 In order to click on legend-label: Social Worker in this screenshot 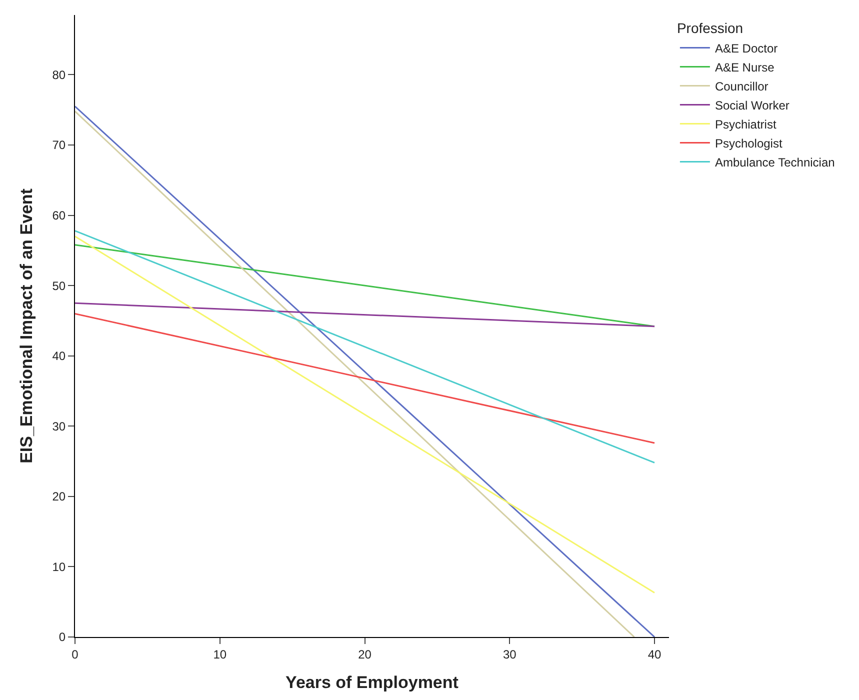, I will do `click(752, 105)`.